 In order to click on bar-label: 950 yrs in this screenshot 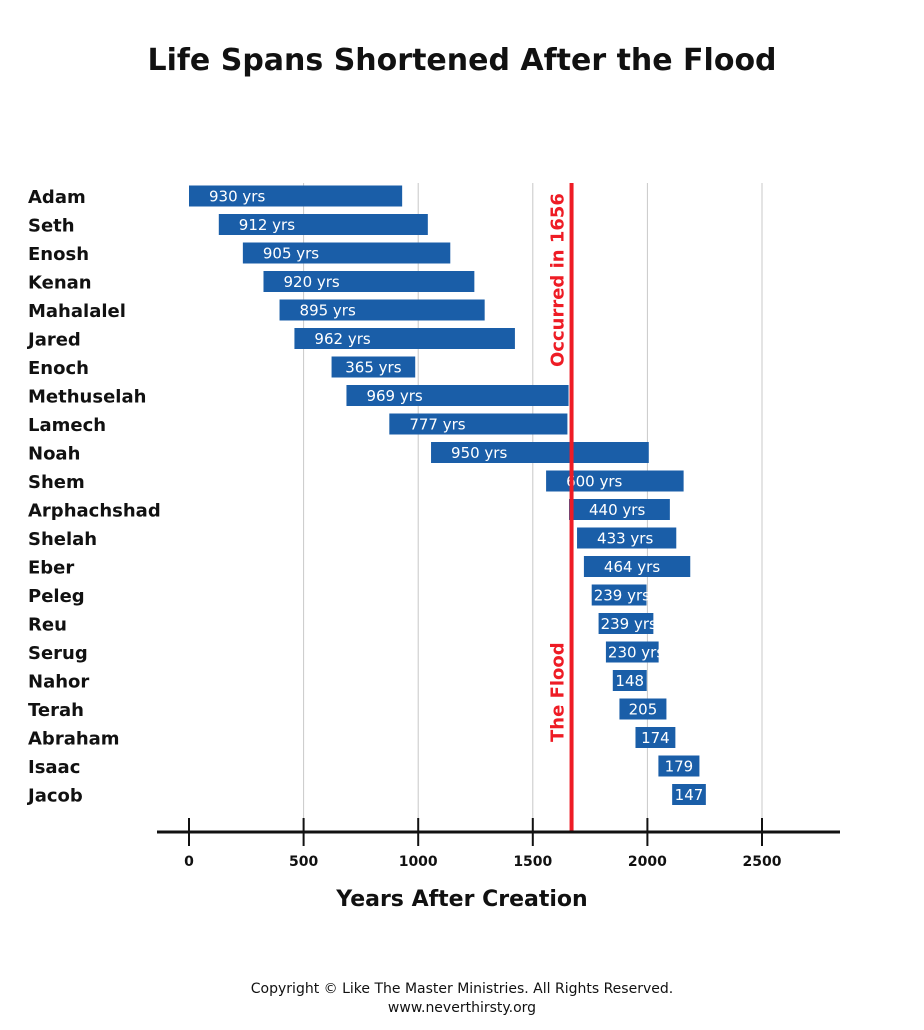, I will do `click(479, 453)`.